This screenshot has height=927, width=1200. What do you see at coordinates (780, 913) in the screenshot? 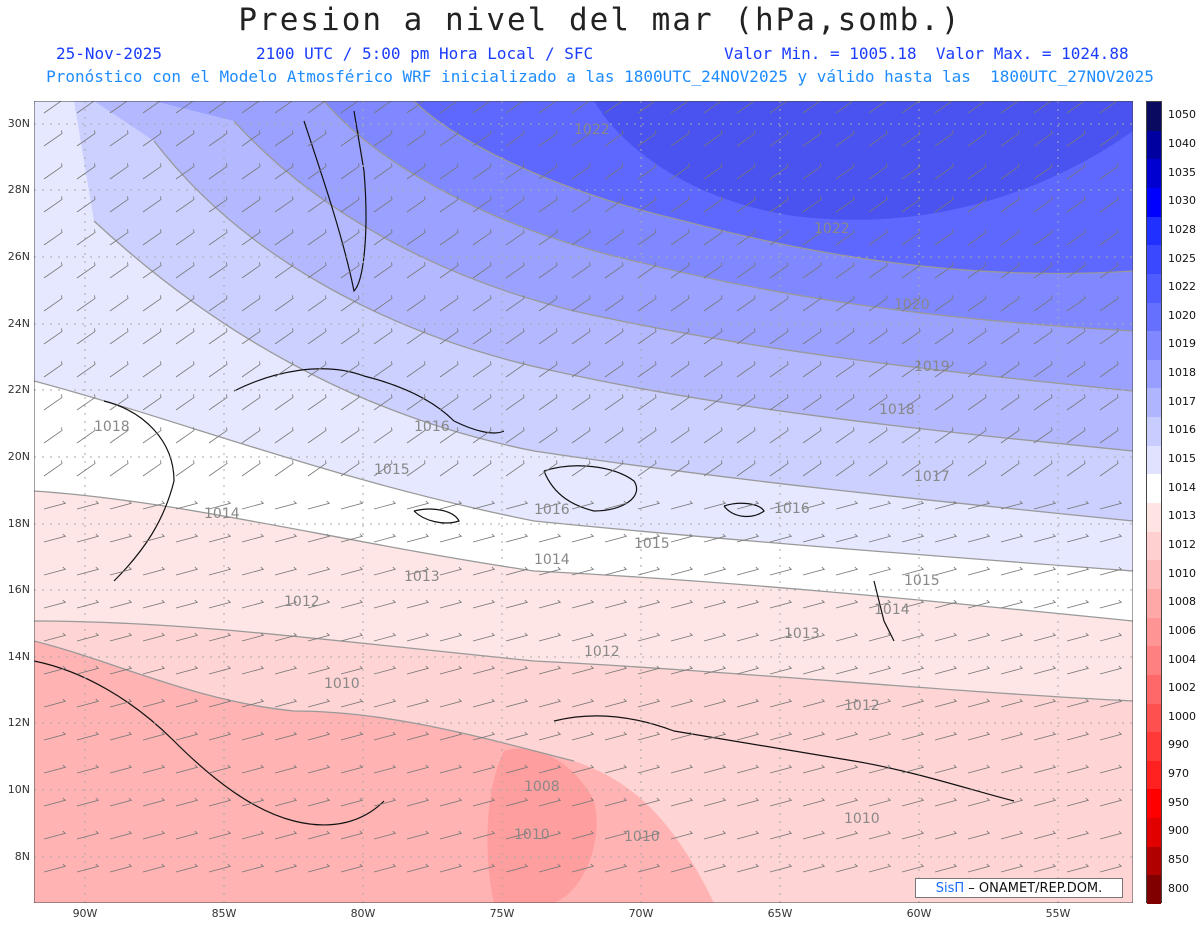
I see `lon-label: 65W` at bounding box center [780, 913].